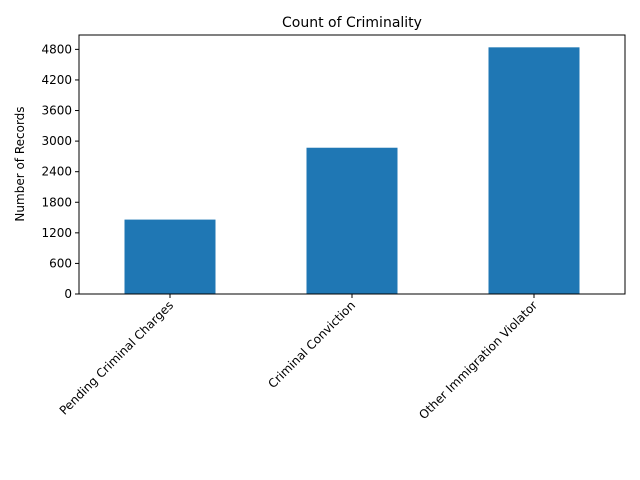 Image resolution: width=640 pixels, height=480 pixels. What do you see at coordinates (56, 111) in the screenshot?
I see `y-tick-label-6: 3600` at bounding box center [56, 111].